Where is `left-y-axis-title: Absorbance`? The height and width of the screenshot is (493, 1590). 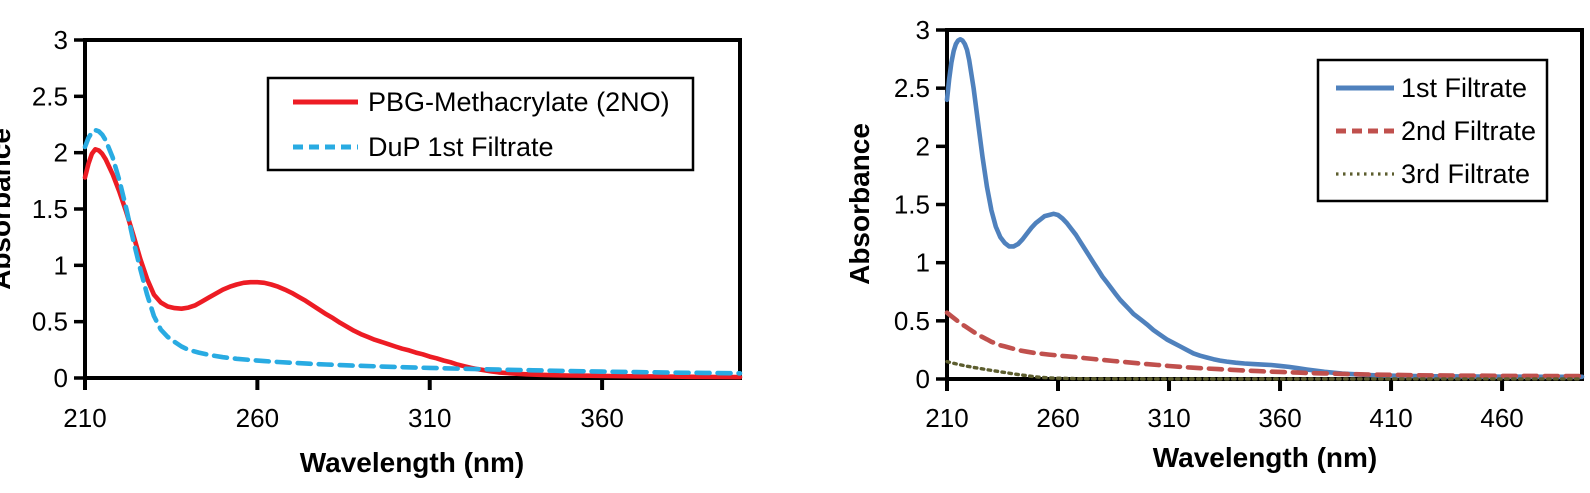
left-y-axis-title: Absorbance is located at coordinates (8, 209).